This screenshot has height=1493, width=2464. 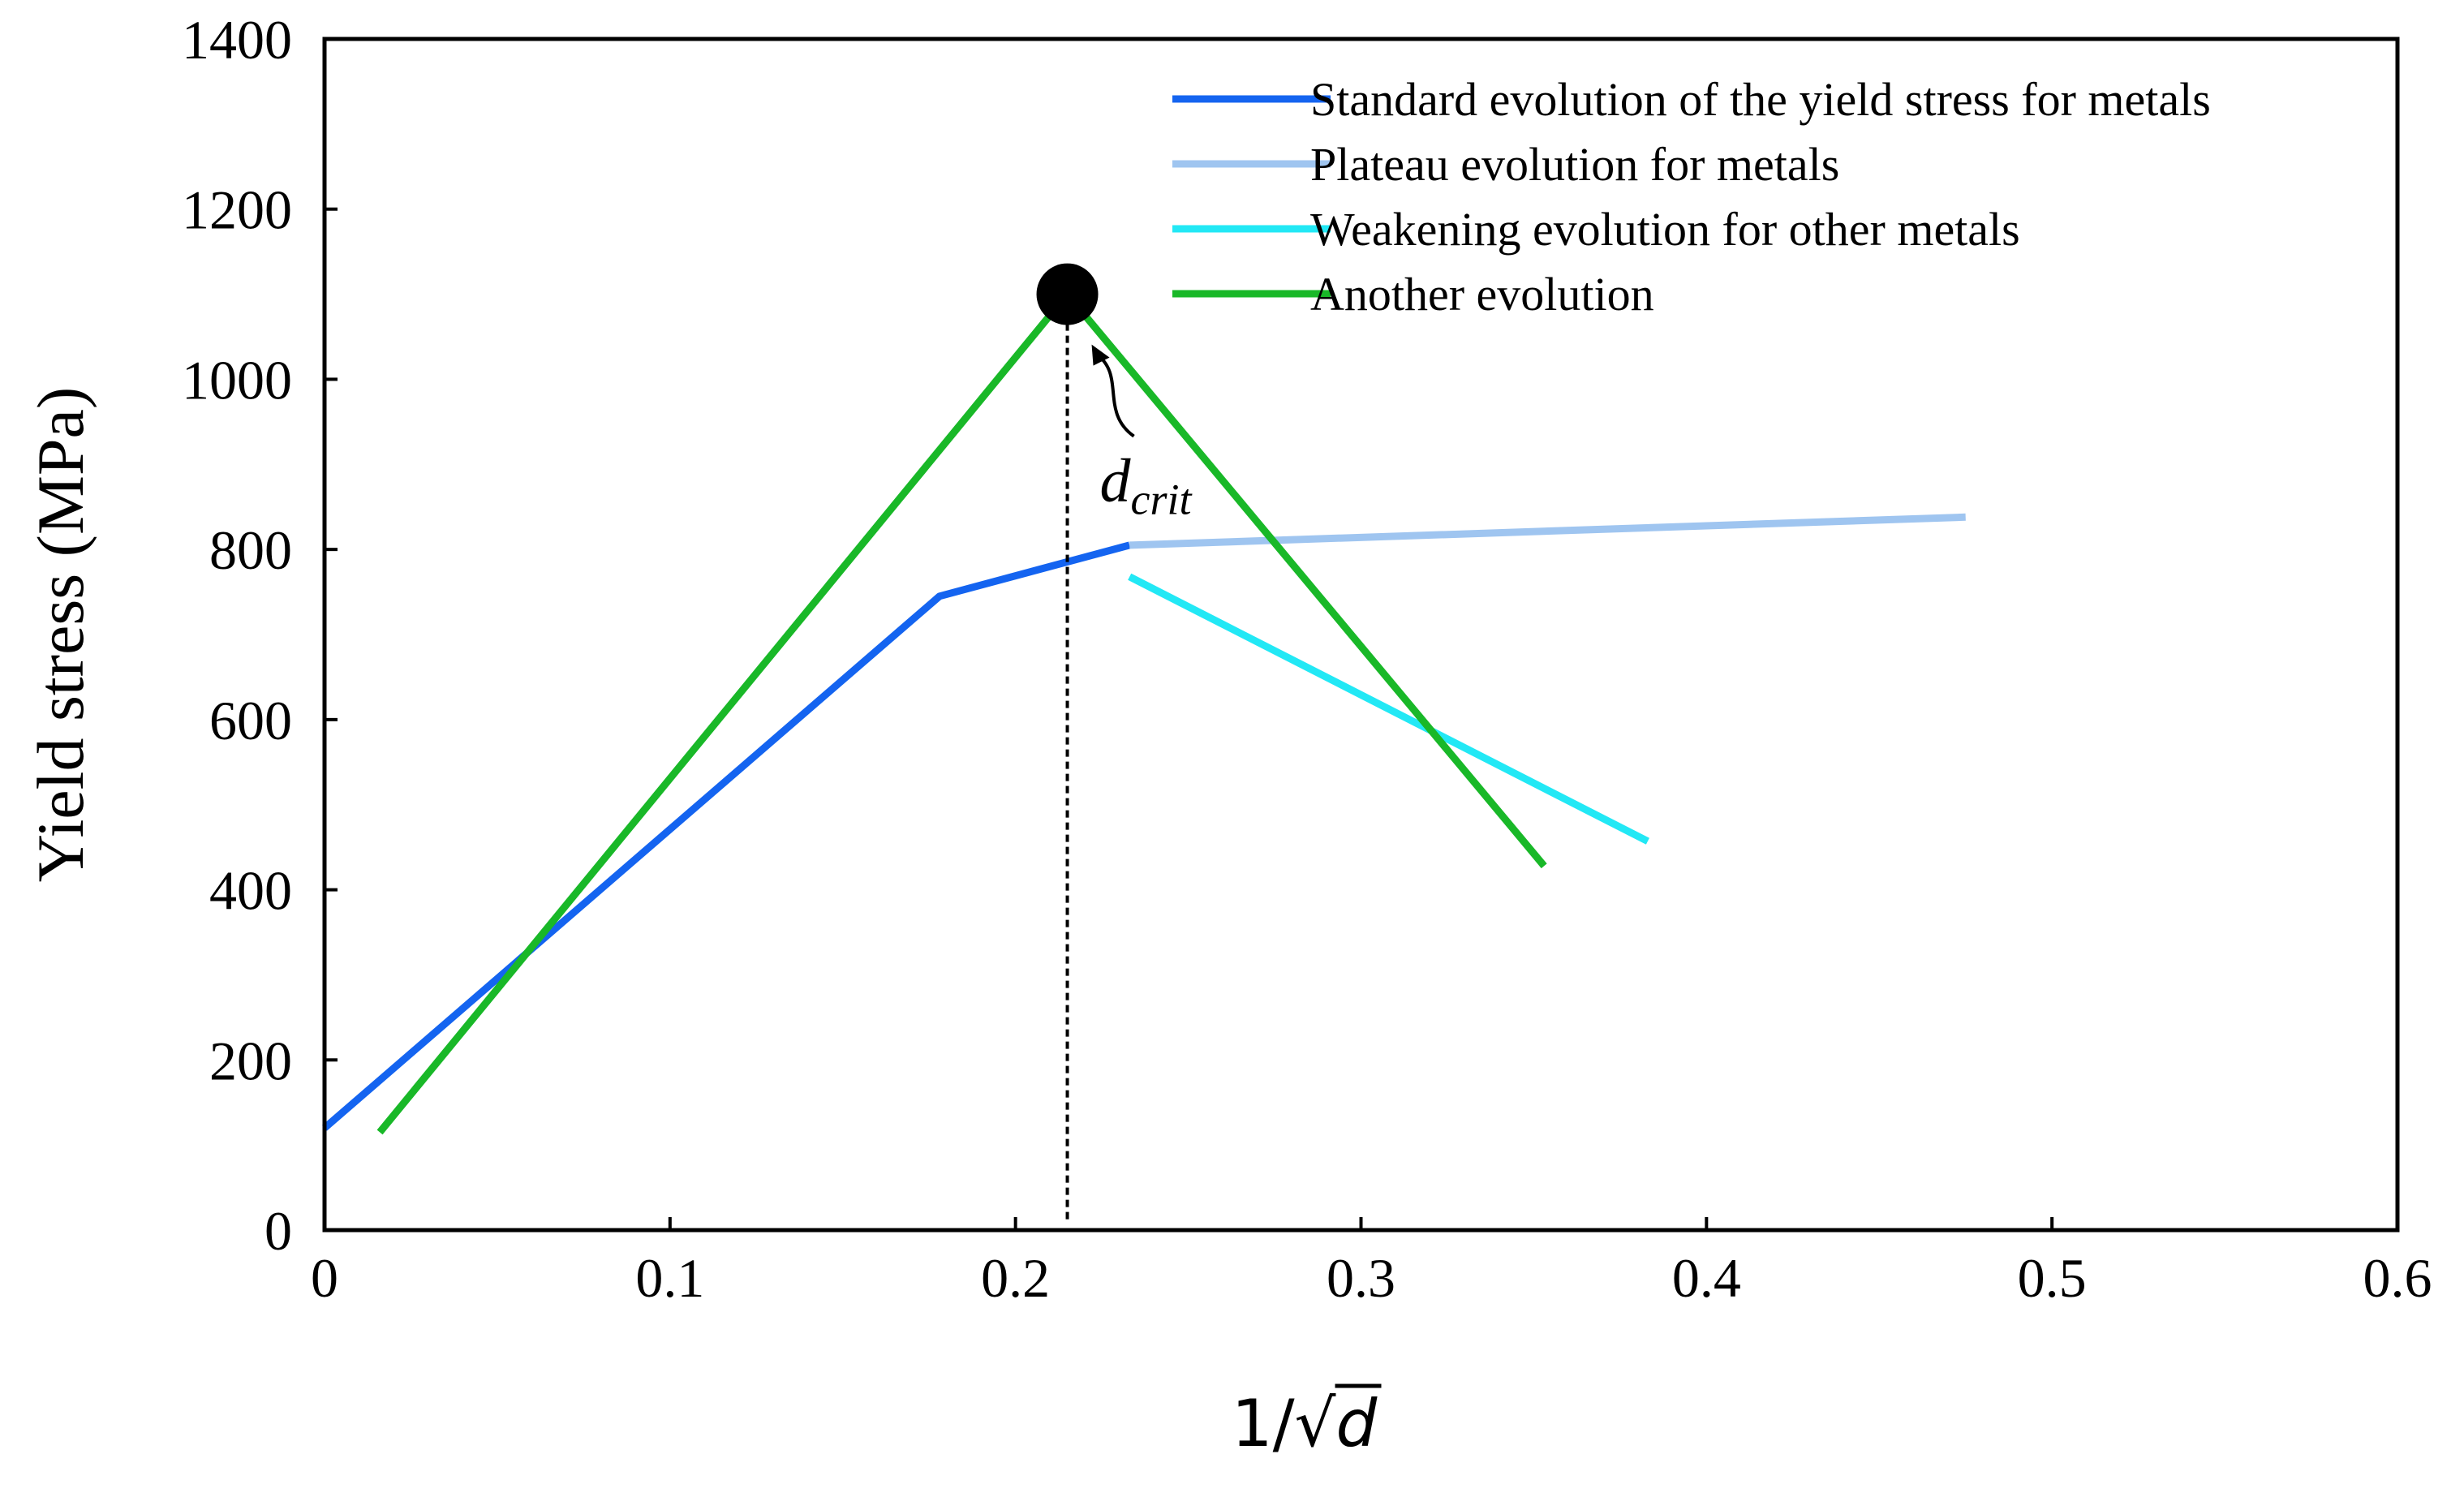 I want to click on legend-label-4: Another evolution, so click(x=1482, y=294).